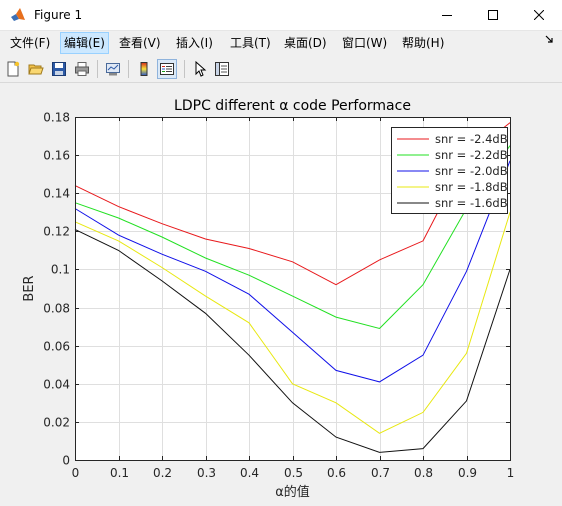  What do you see at coordinates (119, 473) in the screenshot?
I see `x-tick-label: 0.1` at bounding box center [119, 473].